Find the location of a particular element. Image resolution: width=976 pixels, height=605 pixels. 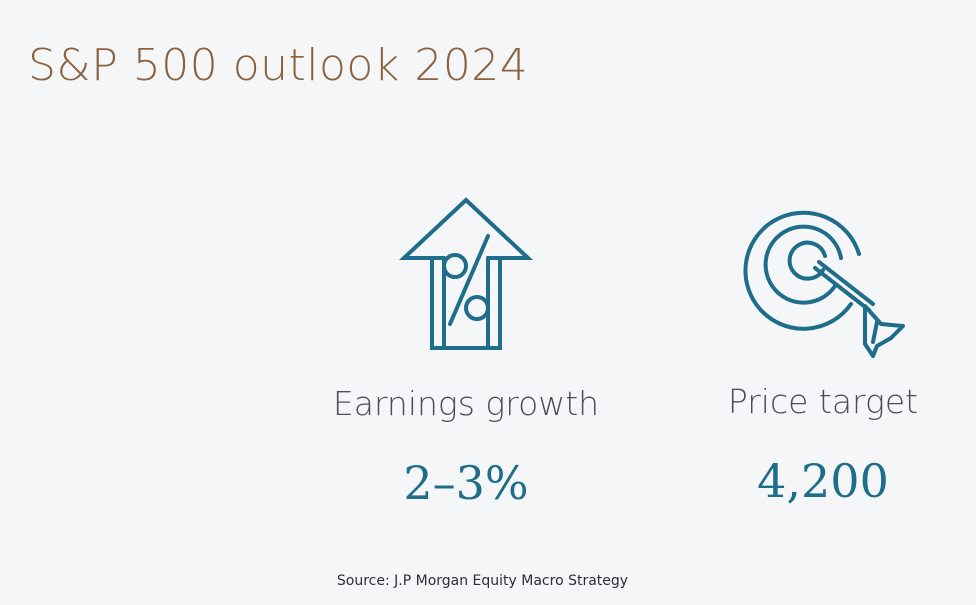

house-percent-arrow-icon is located at coordinates (466, 273).